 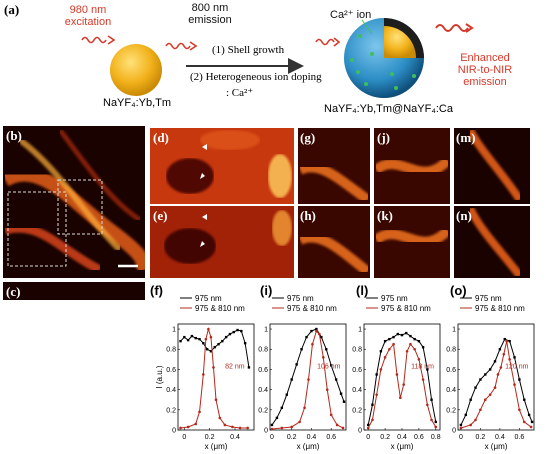 I want to click on product-formula: NaYF₄:Yb,Tm@NaYF₄:Ca, so click(x=388, y=109).